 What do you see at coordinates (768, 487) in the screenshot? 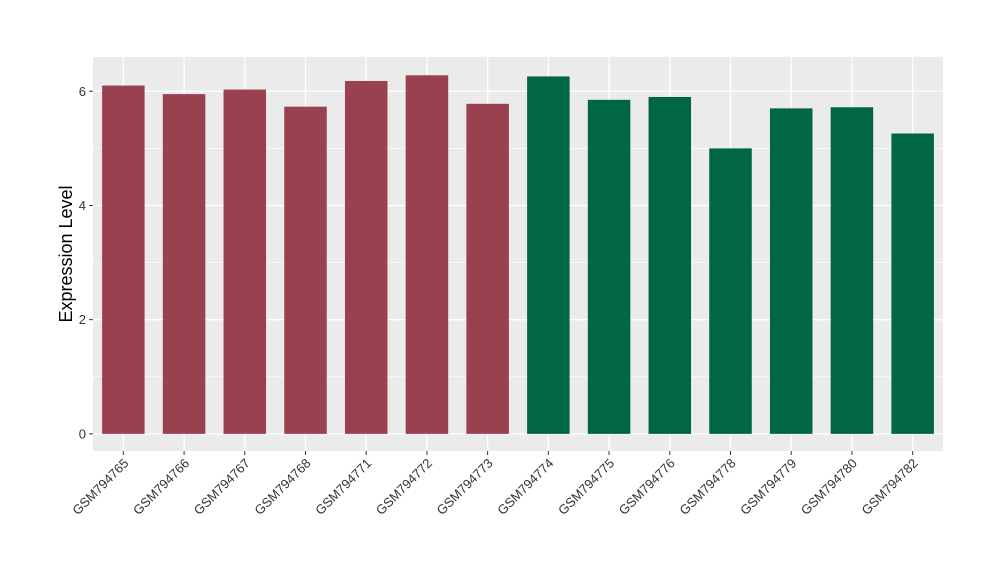
I see `x-tick-label: GSM794779` at bounding box center [768, 487].